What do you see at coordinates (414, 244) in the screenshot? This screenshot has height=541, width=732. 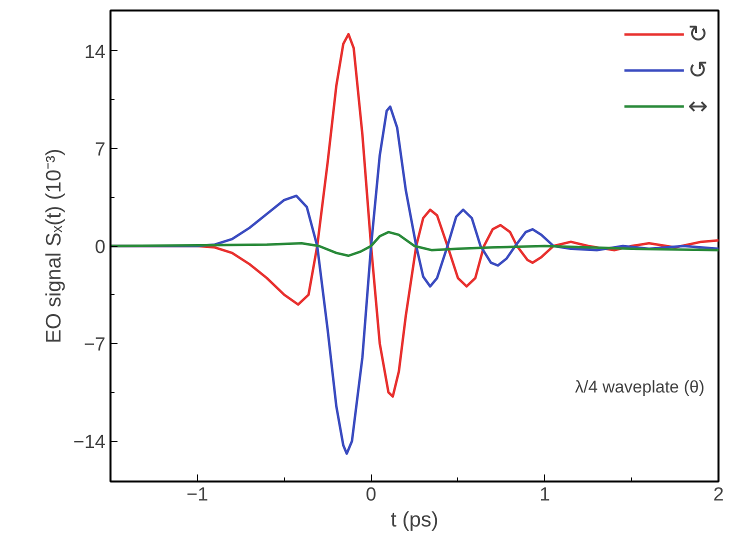 I see `line-series` at bounding box center [414, 244].